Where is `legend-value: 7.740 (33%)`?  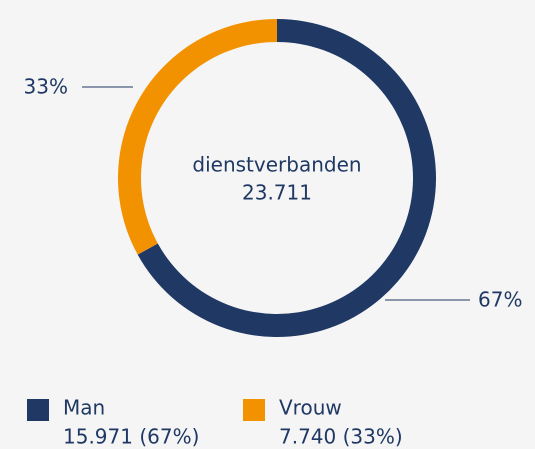 legend-value: 7.740 (33%) is located at coordinates (341, 437).